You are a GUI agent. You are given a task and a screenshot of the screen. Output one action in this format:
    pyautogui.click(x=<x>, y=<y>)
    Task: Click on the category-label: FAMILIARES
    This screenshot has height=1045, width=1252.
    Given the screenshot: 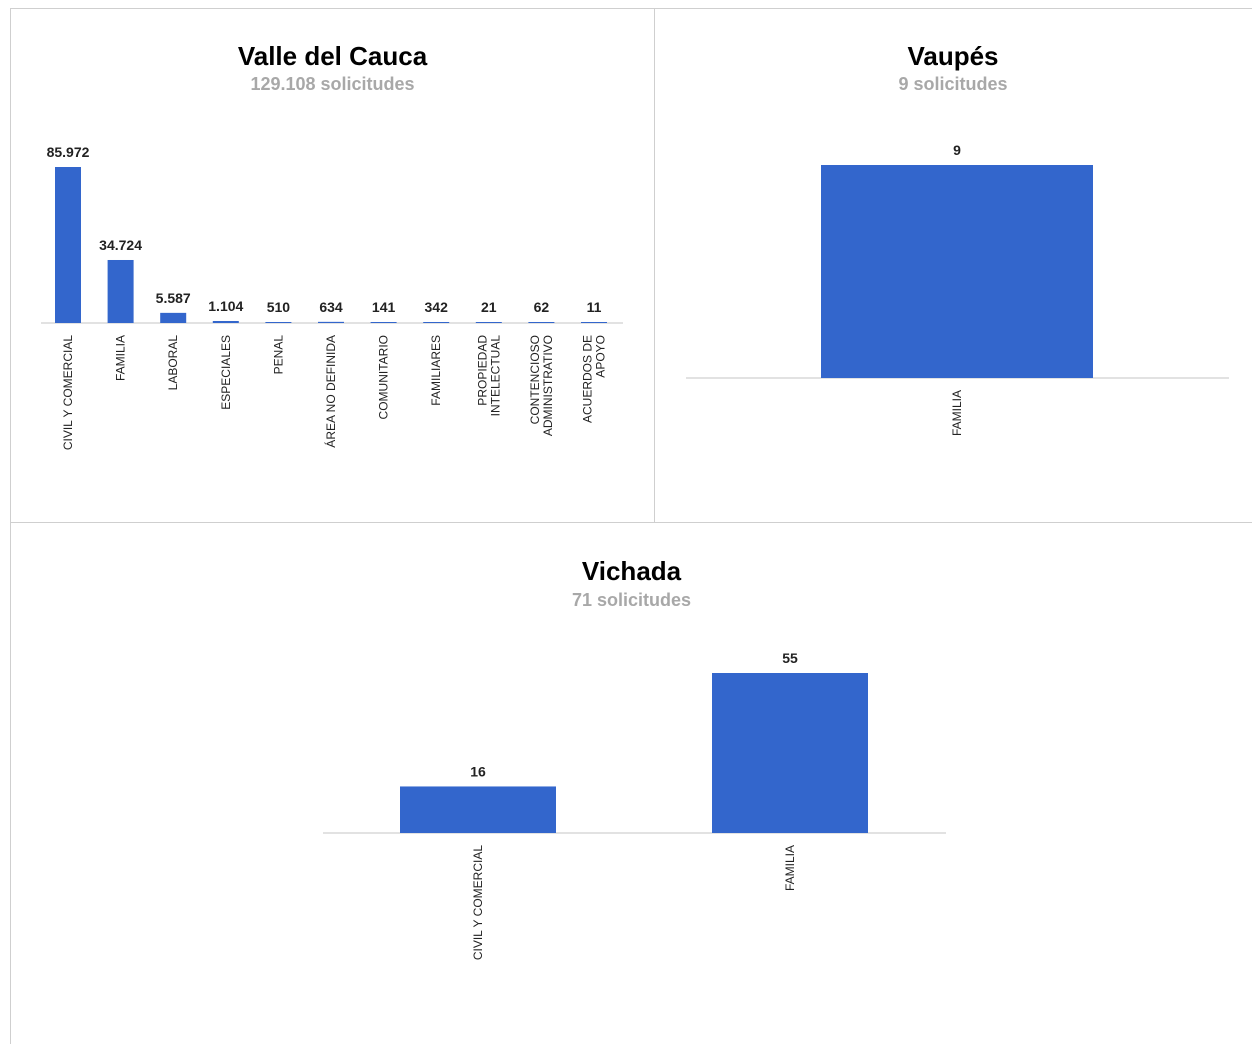 What is the action you would take?
    pyautogui.click(x=436, y=370)
    